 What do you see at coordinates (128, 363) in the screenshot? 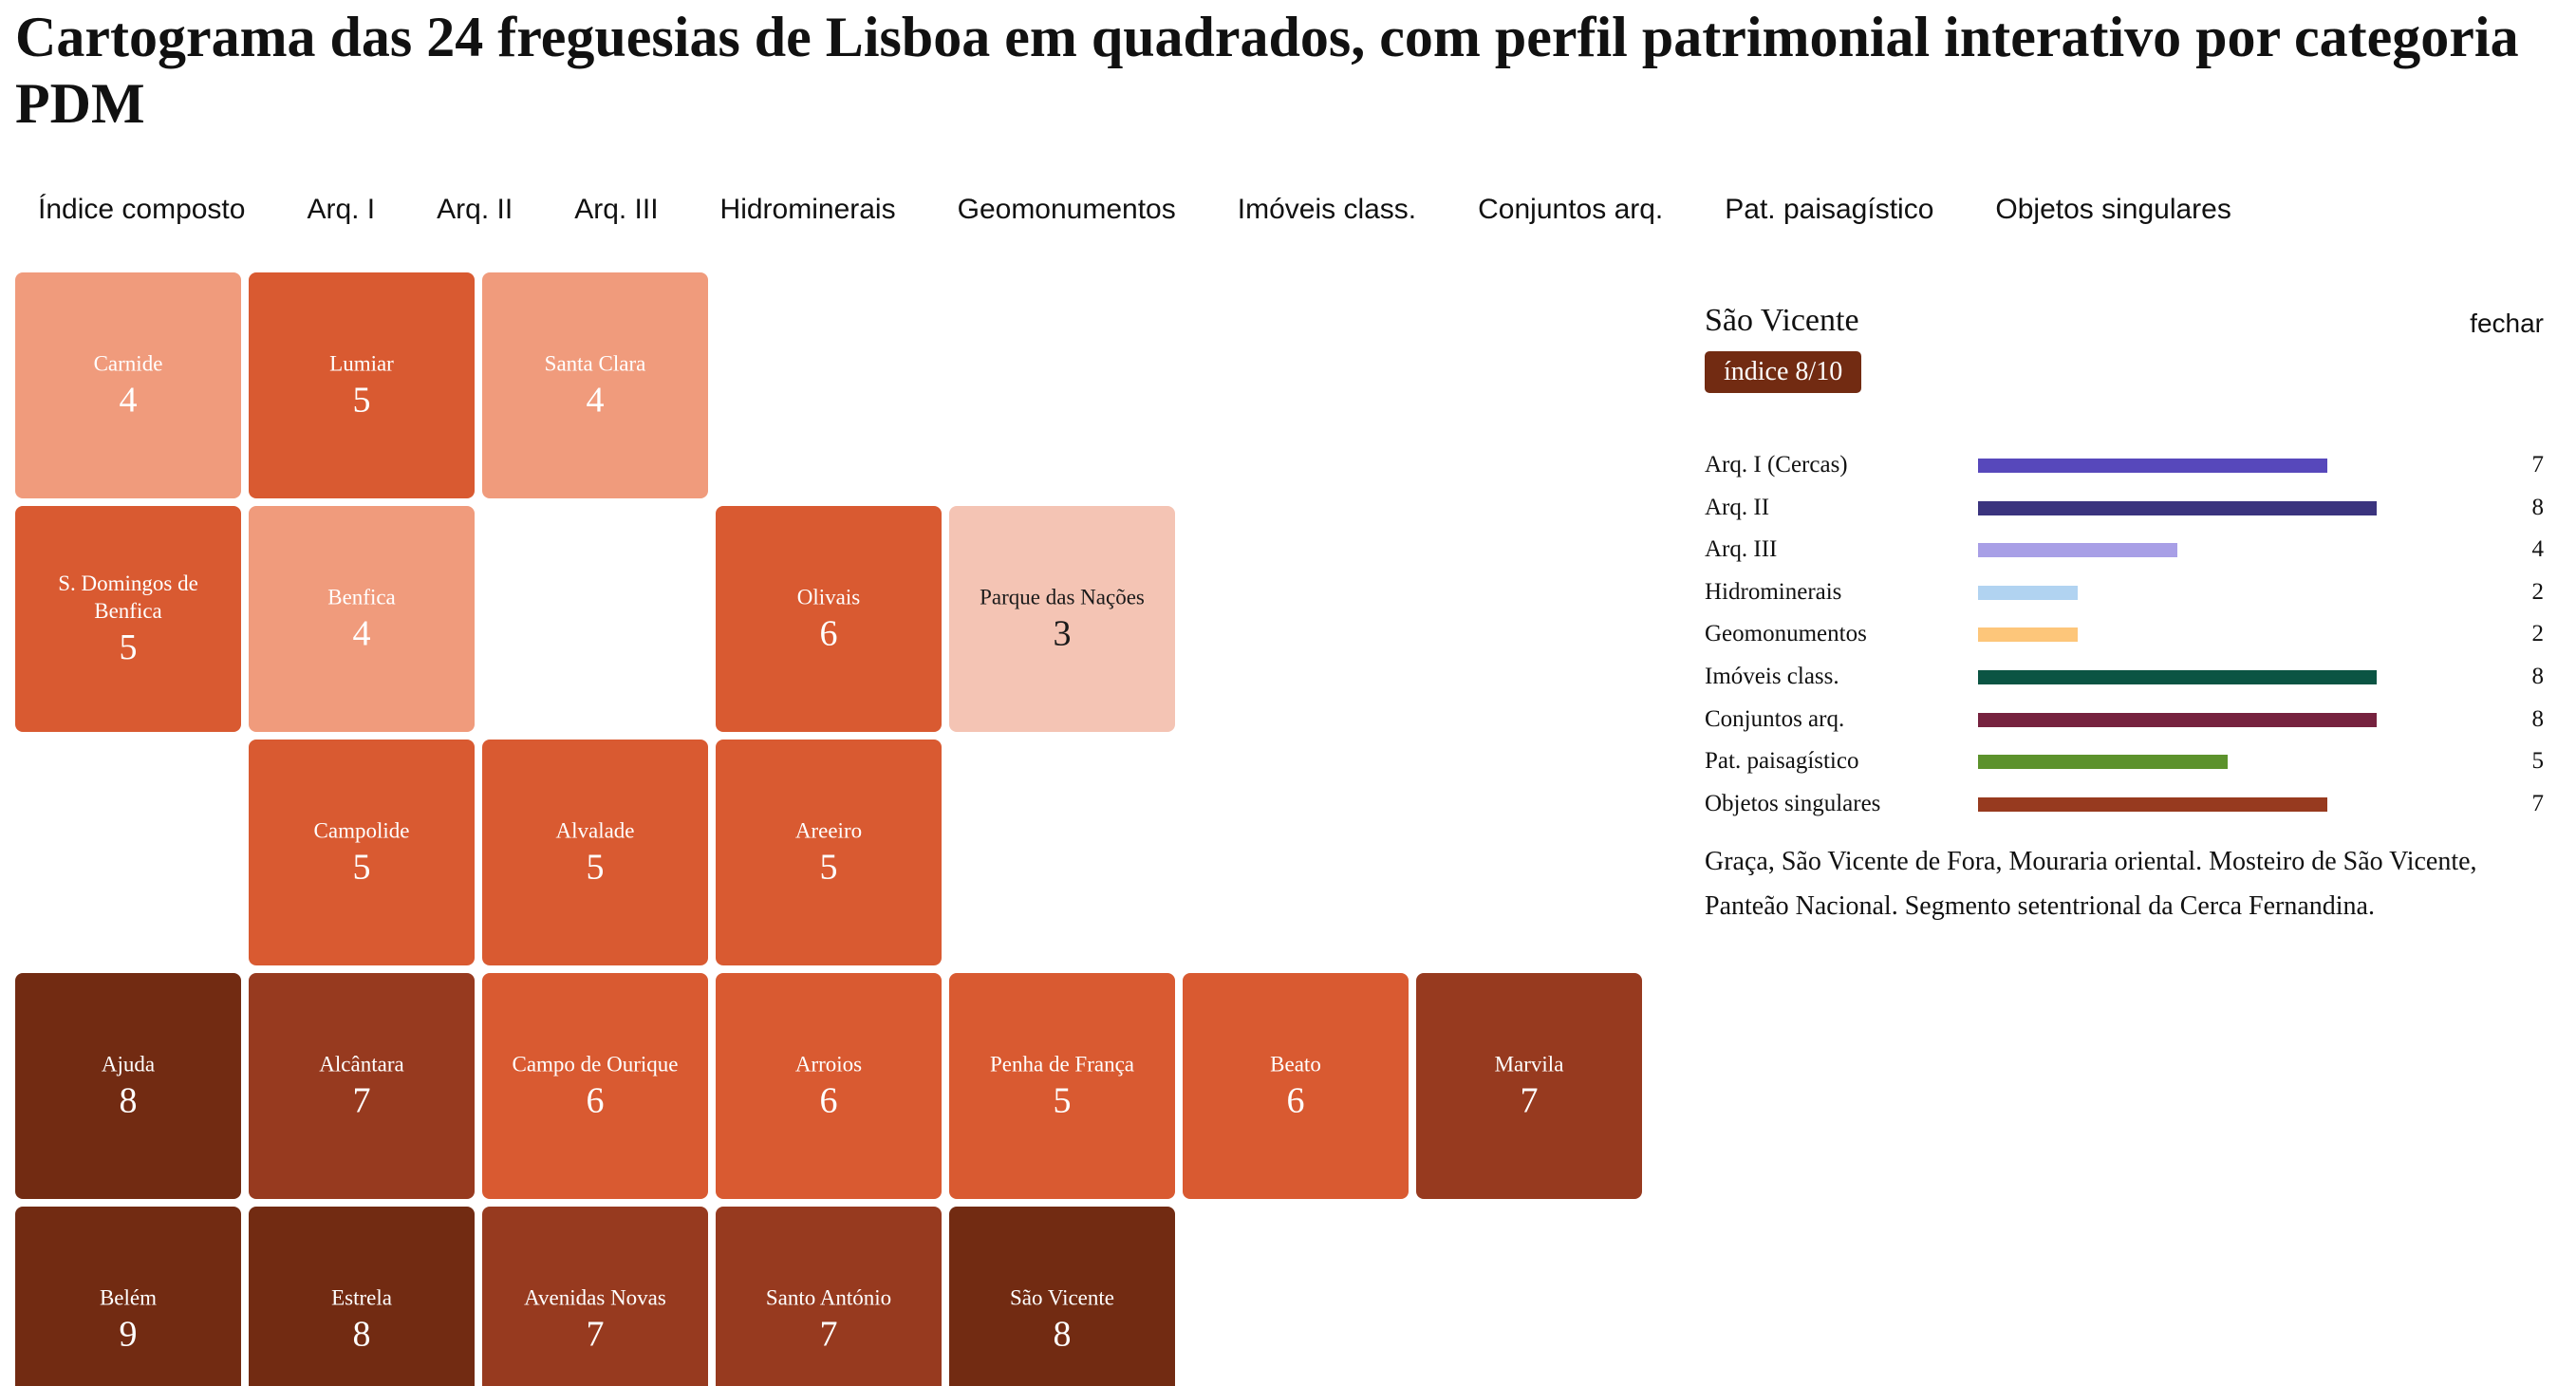
I see `freguesia-name: Carnide` at bounding box center [128, 363].